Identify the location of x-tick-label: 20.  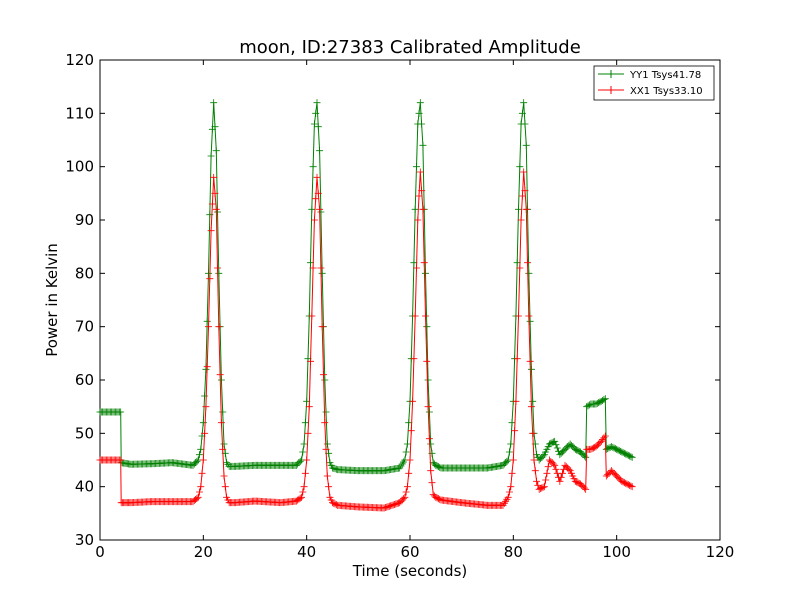
(203, 552).